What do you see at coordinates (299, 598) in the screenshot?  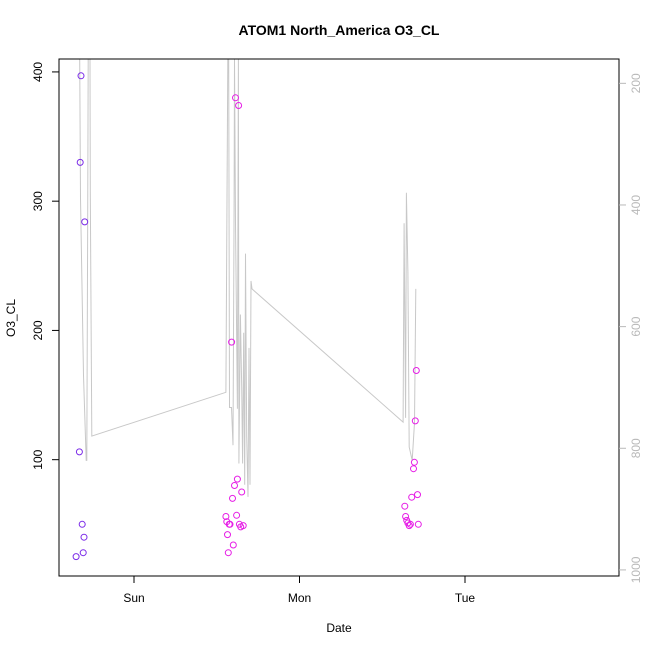 I see `x-tick-label: Mon` at bounding box center [299, 598].